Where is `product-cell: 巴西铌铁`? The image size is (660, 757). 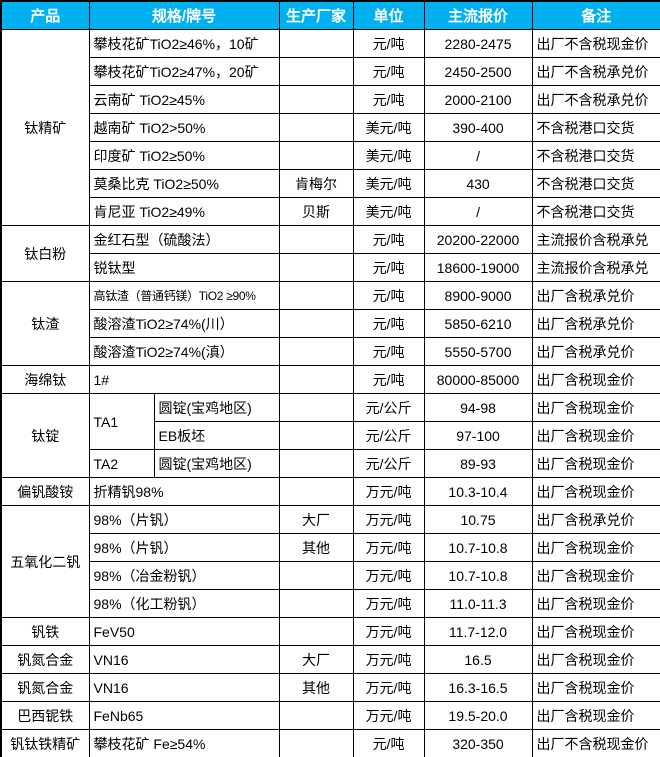
product-cell: 巴西铌铁 is located at coordinates (45, 715).